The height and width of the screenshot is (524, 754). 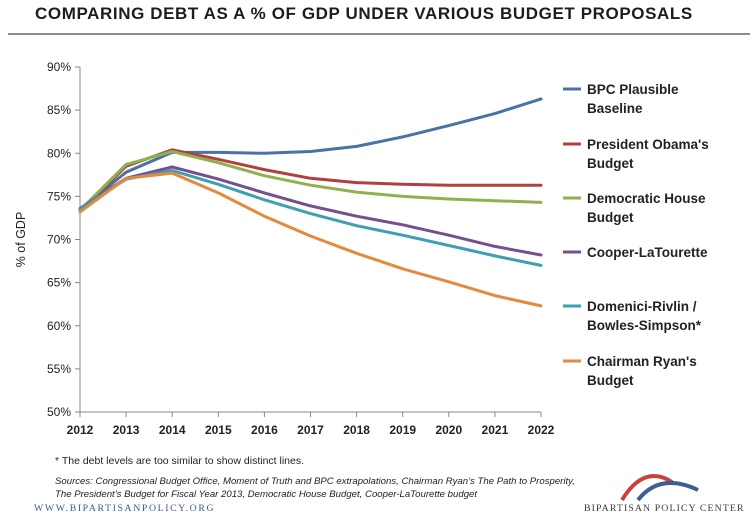 What do you see at coordinates (644, 316) in the screenshot?
I see `legend-label-4: Domenici-Rivlin / Bowles-Simpson*` at bounding box center [644, 316].